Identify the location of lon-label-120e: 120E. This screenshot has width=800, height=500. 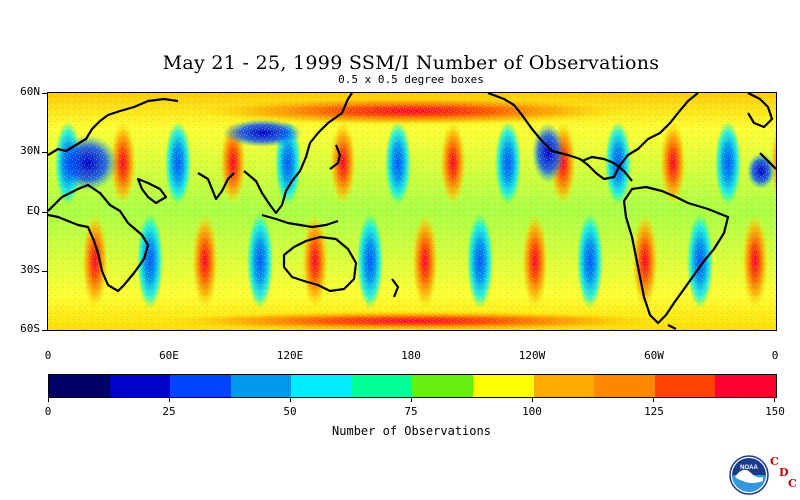
(290, 355).